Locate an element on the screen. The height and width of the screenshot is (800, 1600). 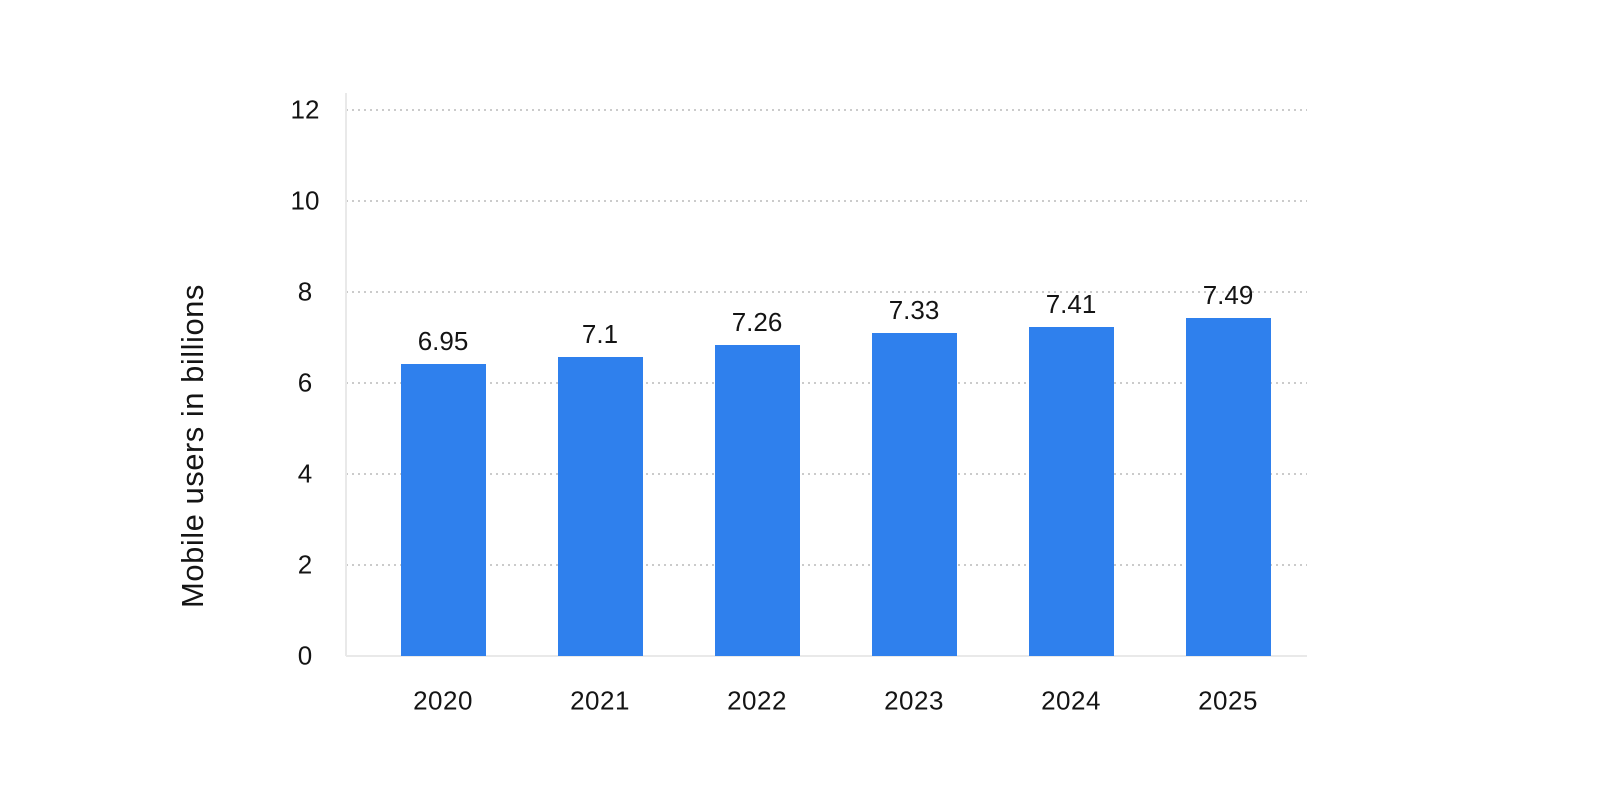
x-category-label-2020: 2020 is located at coordinates (443, 700).